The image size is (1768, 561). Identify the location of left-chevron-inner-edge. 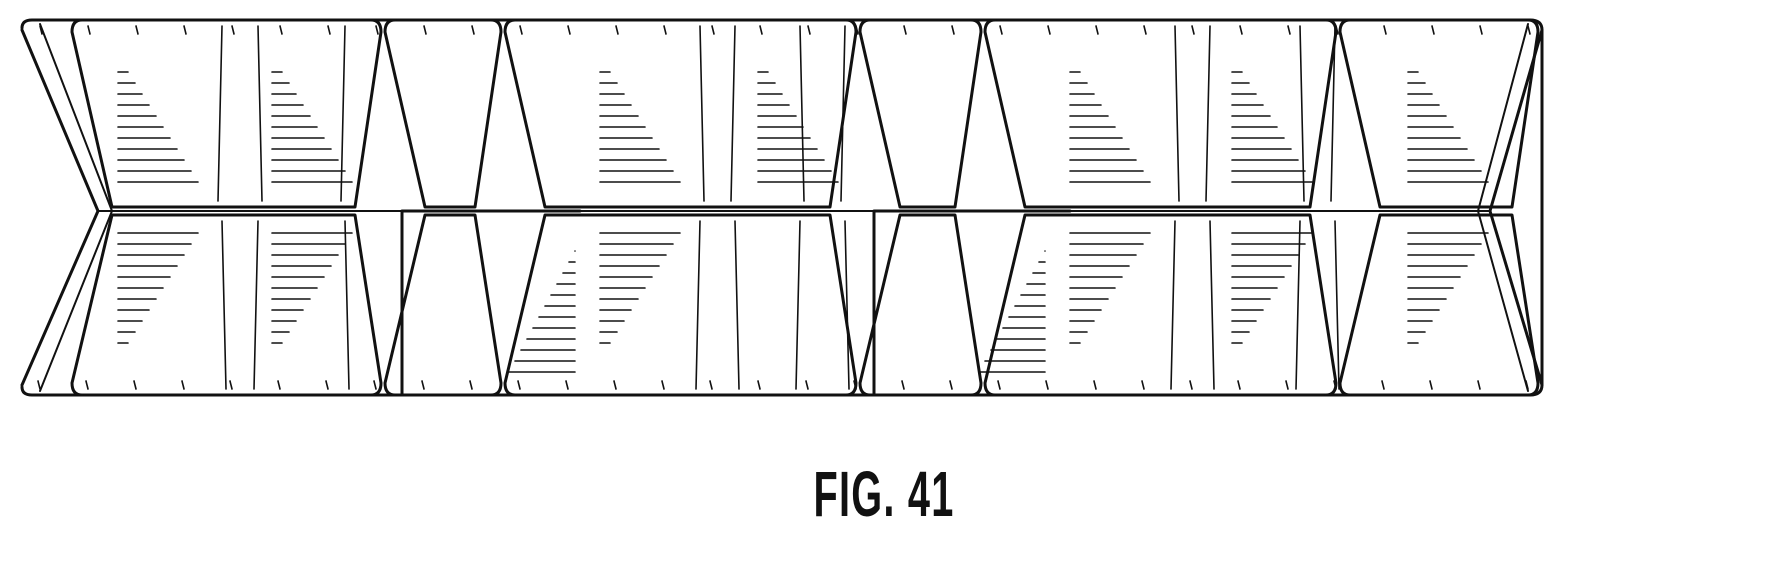
(76, 207).